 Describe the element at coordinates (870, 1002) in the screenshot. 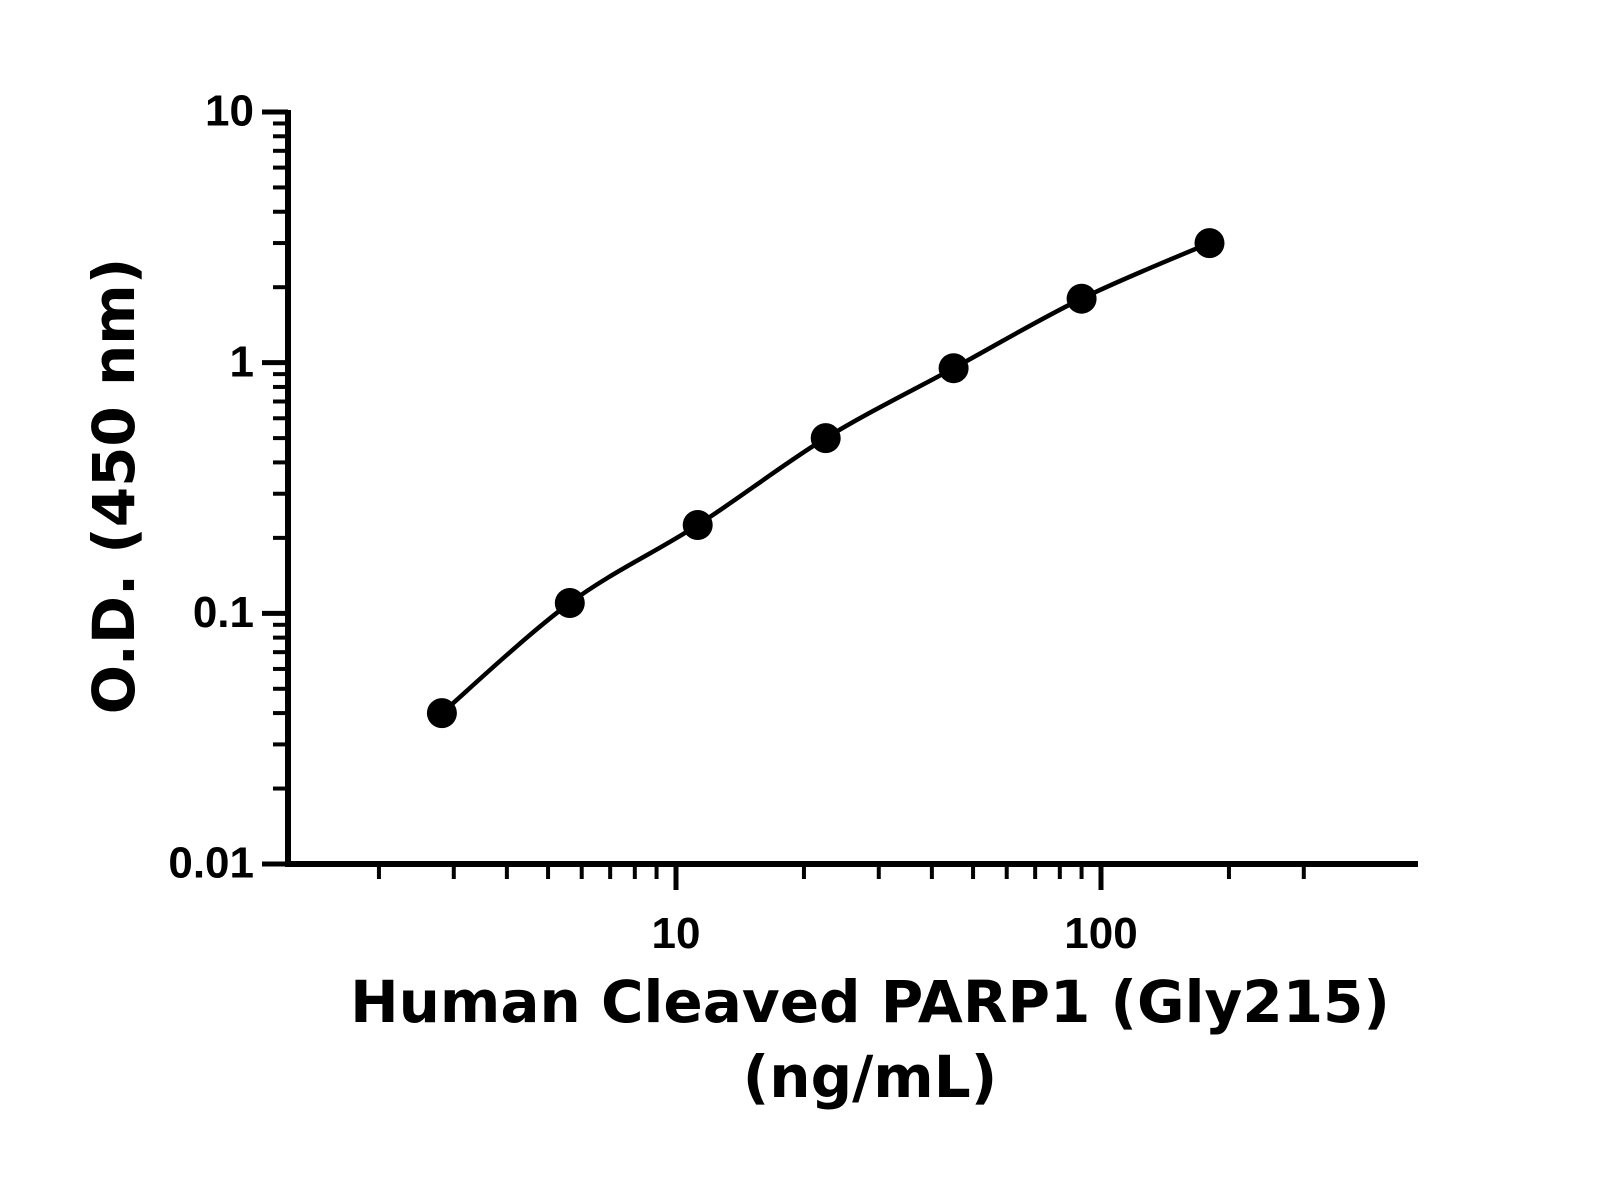

I see `x-axis-title-line-1: Human Cleaved PARP1 (Gly215)` at that location.